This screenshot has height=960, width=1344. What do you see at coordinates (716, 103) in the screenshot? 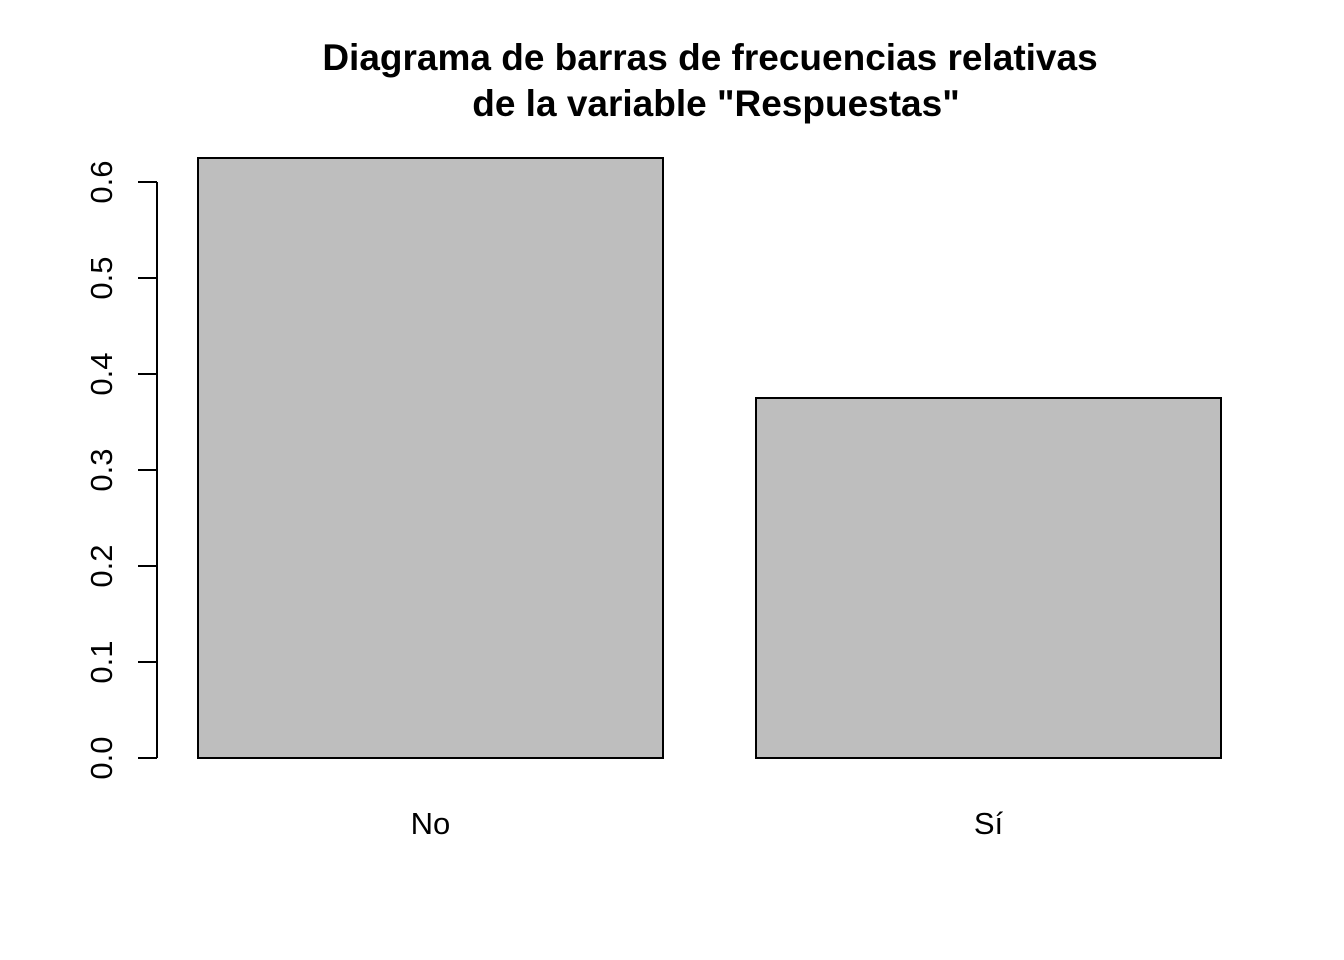
I see `chart-title-line-2: de la variable "Respuestas"` at bounding box center [716, 103].